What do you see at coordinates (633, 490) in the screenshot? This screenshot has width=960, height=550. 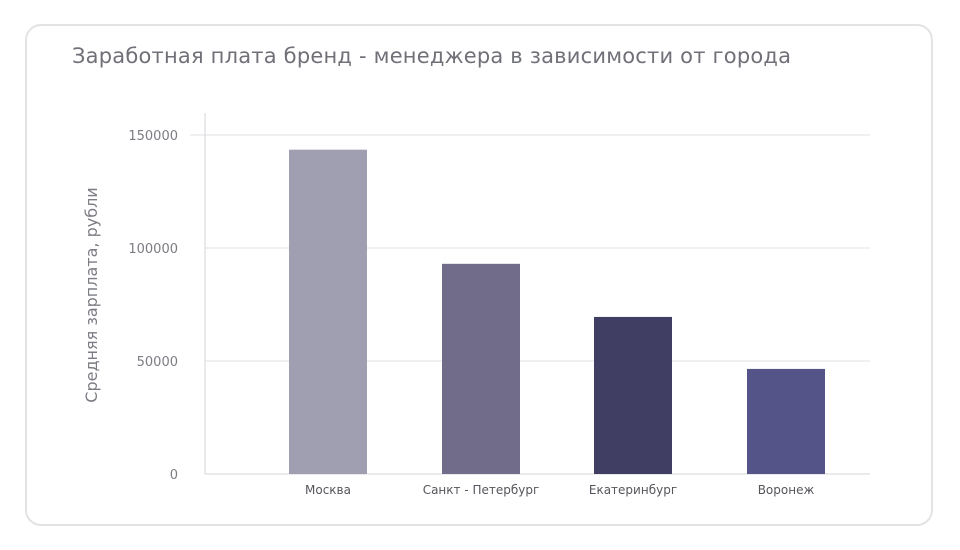 I see `x-tick-label: Екатеринбург` at bounding box center [633, 490].